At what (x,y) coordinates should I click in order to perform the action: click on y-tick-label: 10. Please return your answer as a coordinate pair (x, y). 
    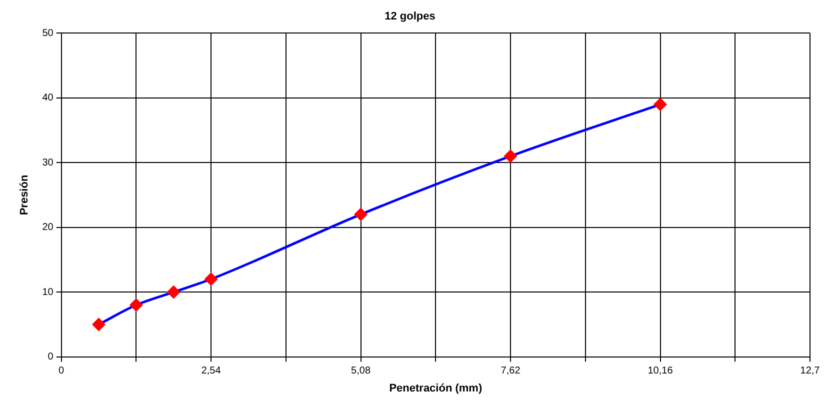
    Looking at the image, I should click on (48, 292).